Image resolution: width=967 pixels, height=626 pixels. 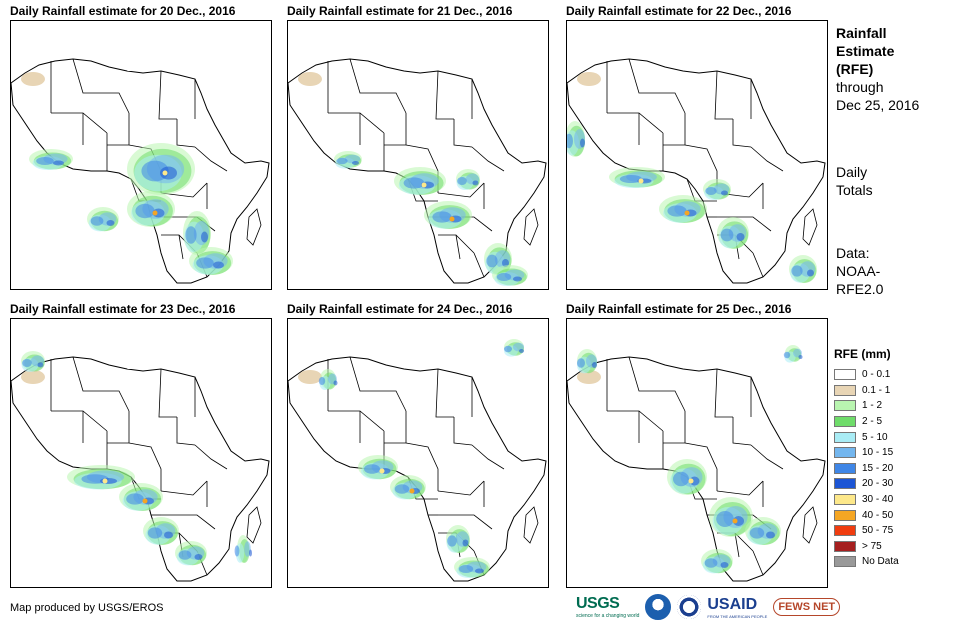 I want to click on data-line: Data:, so click(x=853, y=253).